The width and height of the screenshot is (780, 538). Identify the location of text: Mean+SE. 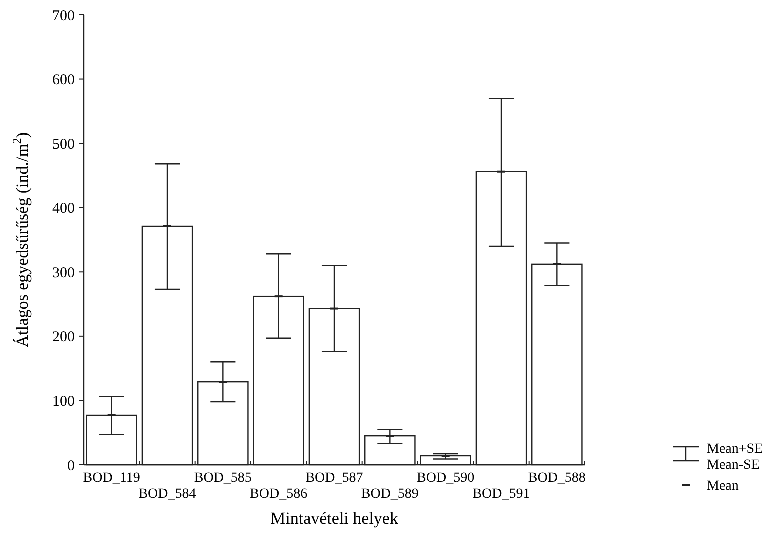
(735, 449).